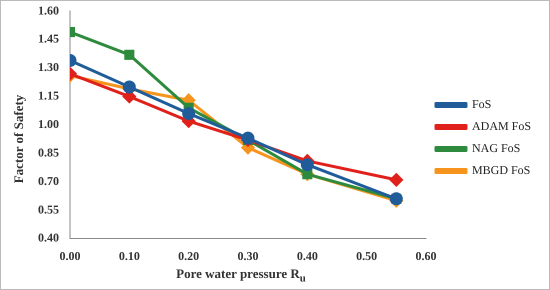  Describe the element at coordinates (307, 255) in the screenshot. I see `x-tick-label: 0.40` at that location.